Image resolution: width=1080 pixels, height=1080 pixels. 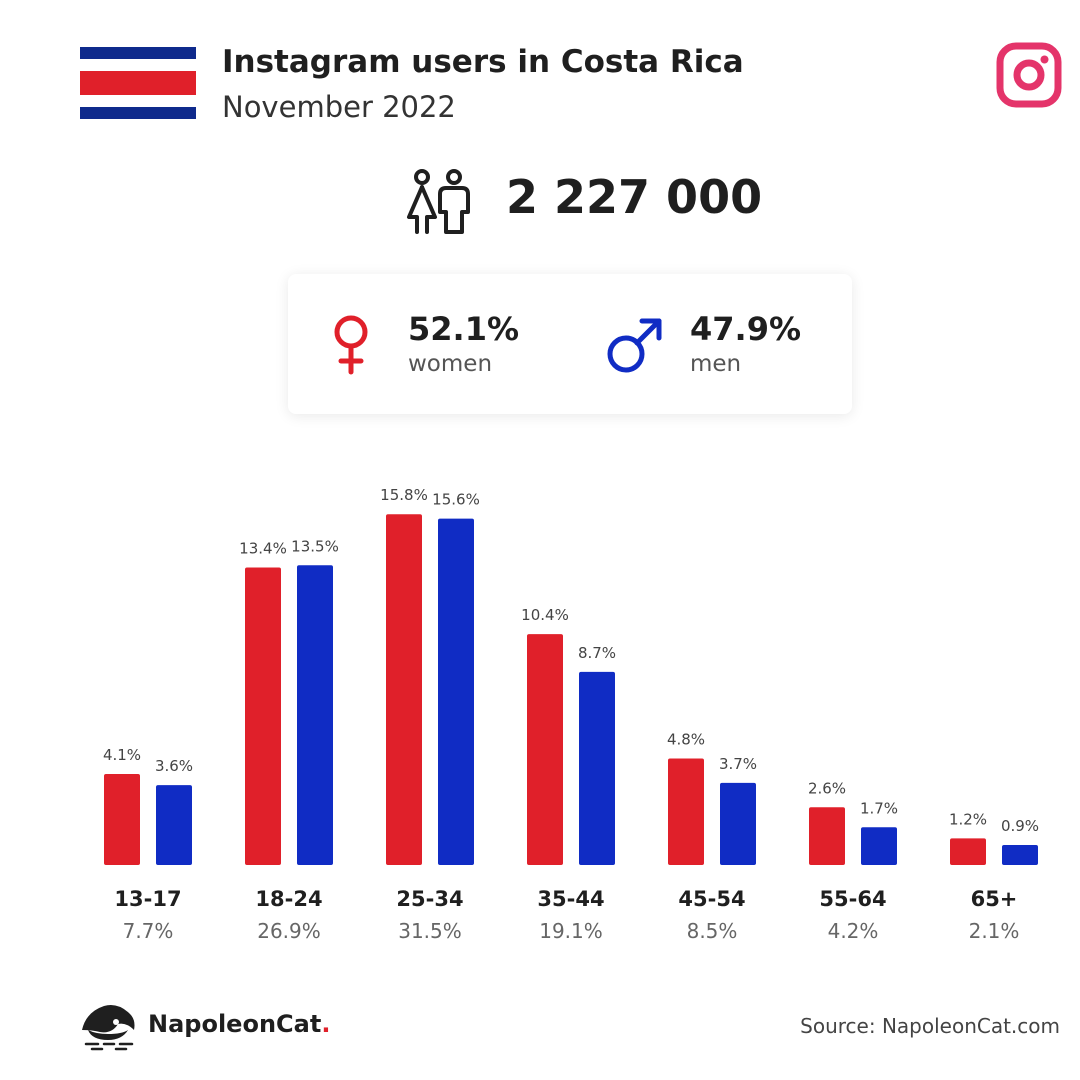 What do you see at coordinates (235, 1024) in the screenshot?
I see `brand-text: NapoleonCat` at bounding box center [235, 1024].